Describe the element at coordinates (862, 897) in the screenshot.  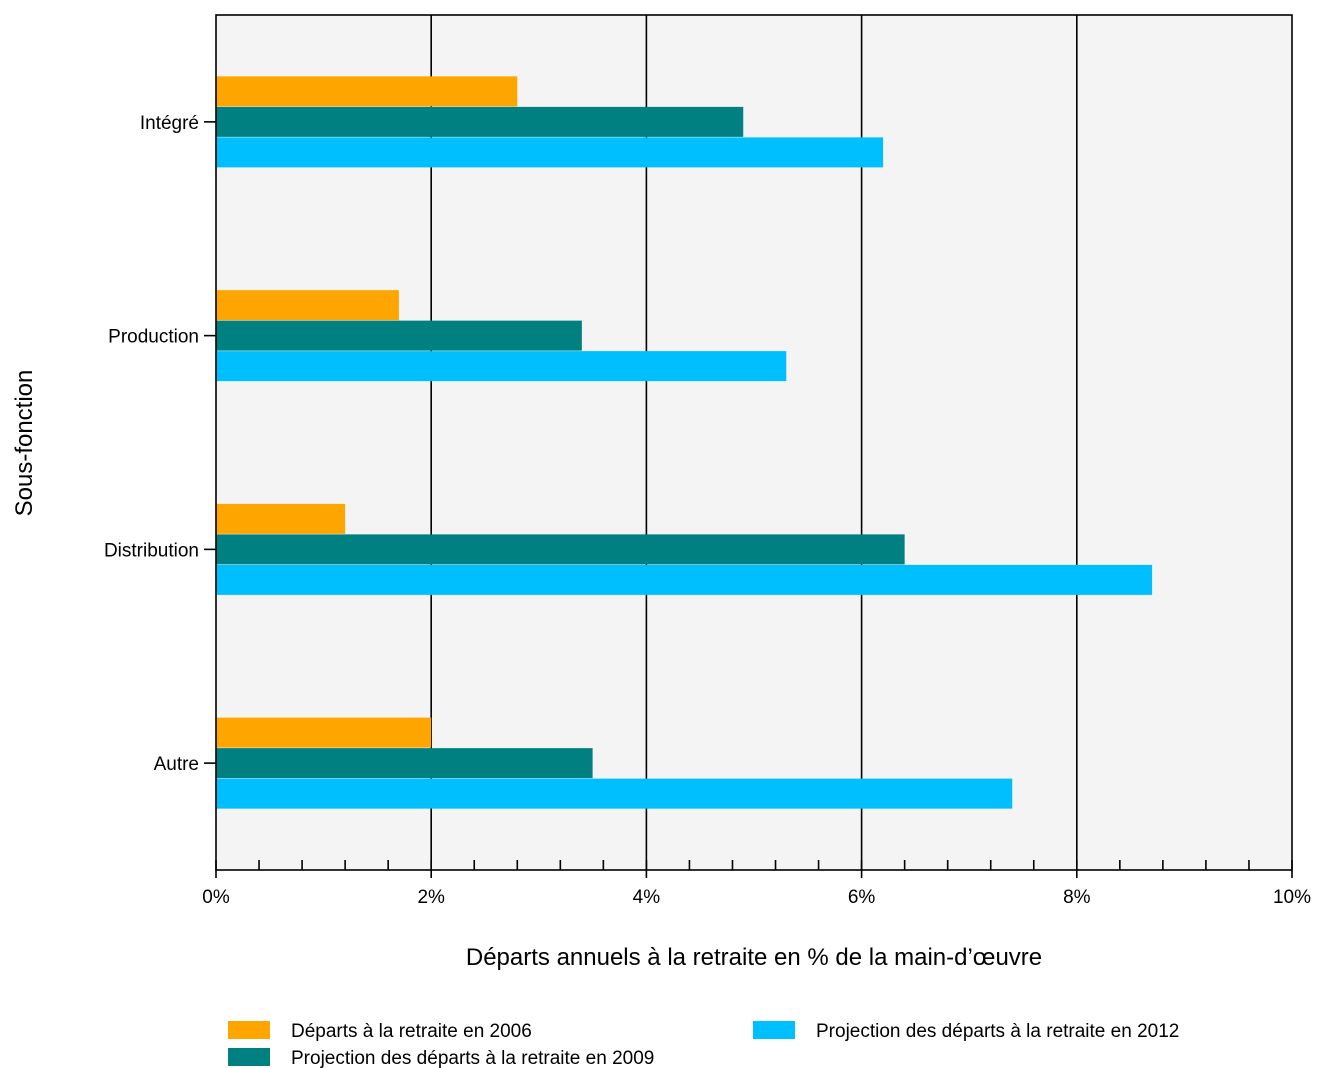
I see `x-tick-label: 6%` at that location.